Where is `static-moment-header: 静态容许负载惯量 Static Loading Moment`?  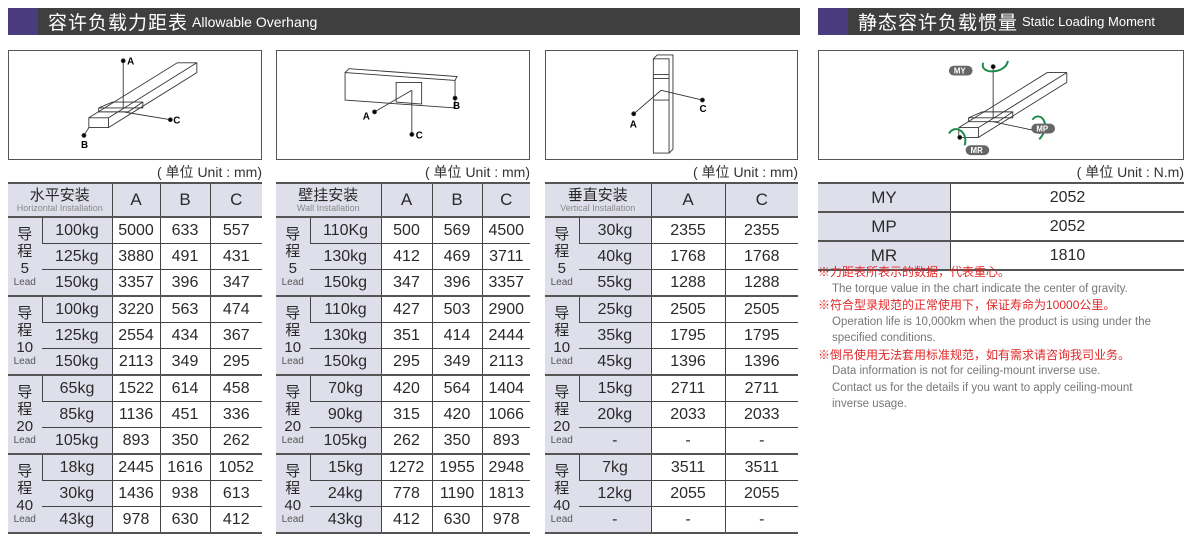
static-moment-header: 静态容许负载惯量 Static Loading Moment is located at coordinates (1001, 21).